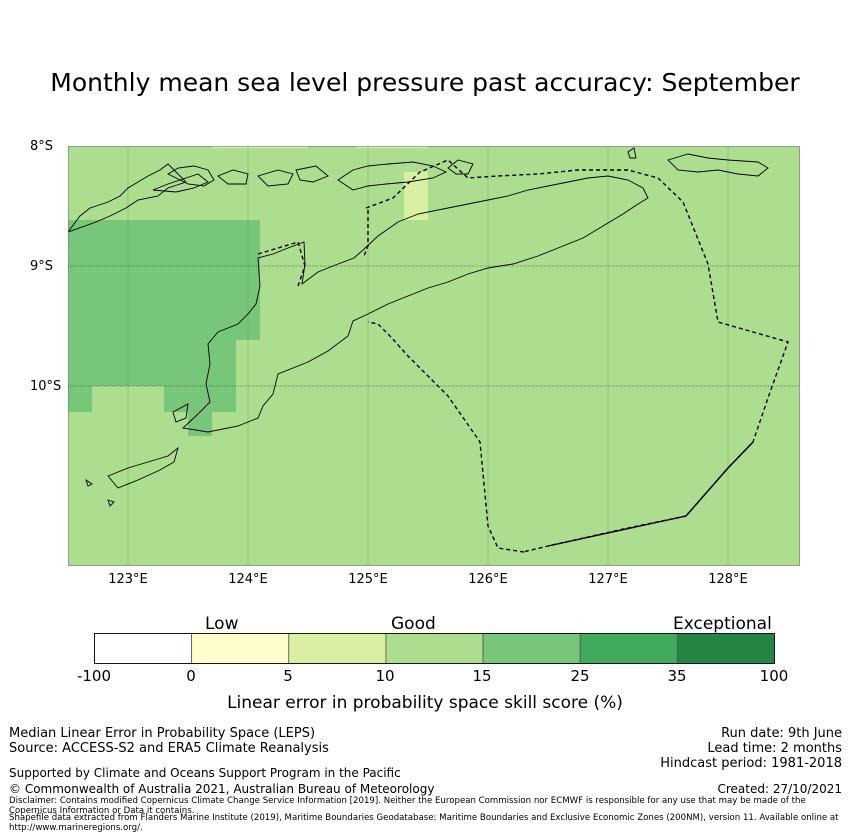  What do you see at coordinates (482, 676) in the screenshot?
I see `colorbar-tick: 15` at bounding box center [482, 676].